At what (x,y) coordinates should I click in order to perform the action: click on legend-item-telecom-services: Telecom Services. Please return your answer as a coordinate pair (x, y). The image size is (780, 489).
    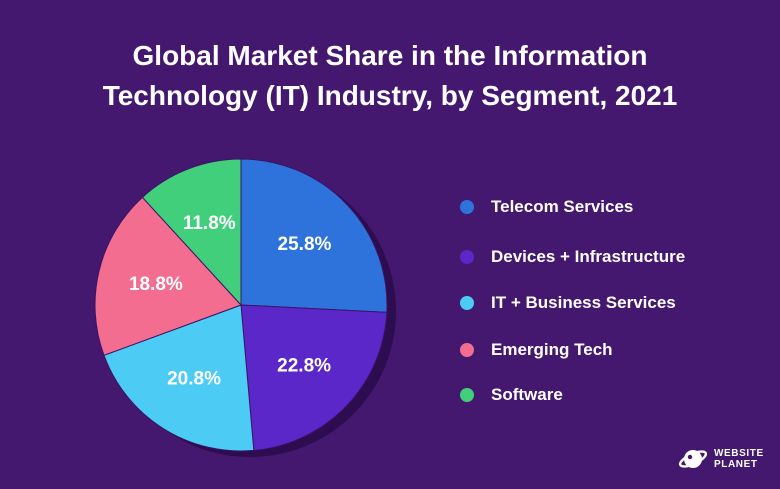
    Looking at the image, I should click on (546, 207).